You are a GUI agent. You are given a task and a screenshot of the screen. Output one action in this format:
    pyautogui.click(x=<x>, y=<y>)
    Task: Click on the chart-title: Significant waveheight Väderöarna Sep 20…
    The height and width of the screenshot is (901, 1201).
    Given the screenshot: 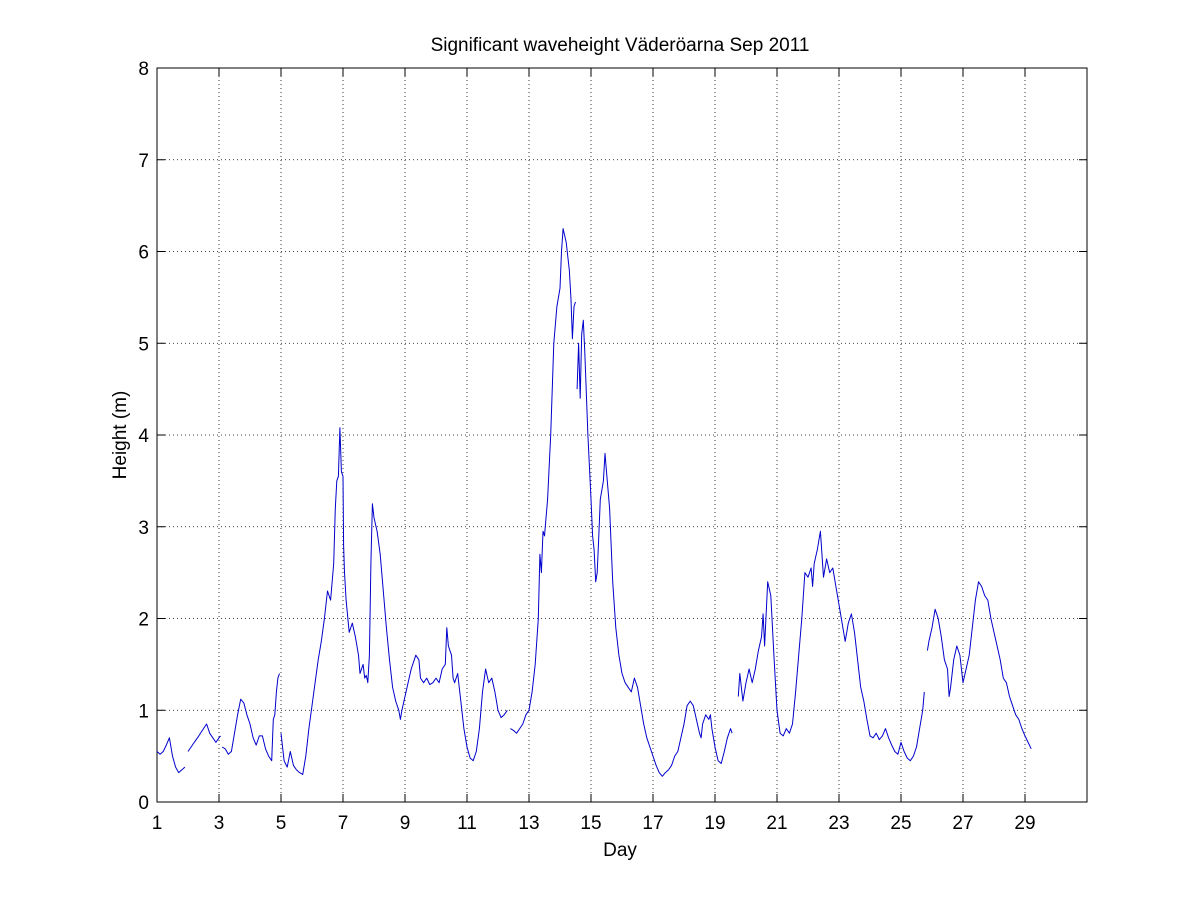 What is the action you would take?
    pyautogui.click(x=620, y=45)
    